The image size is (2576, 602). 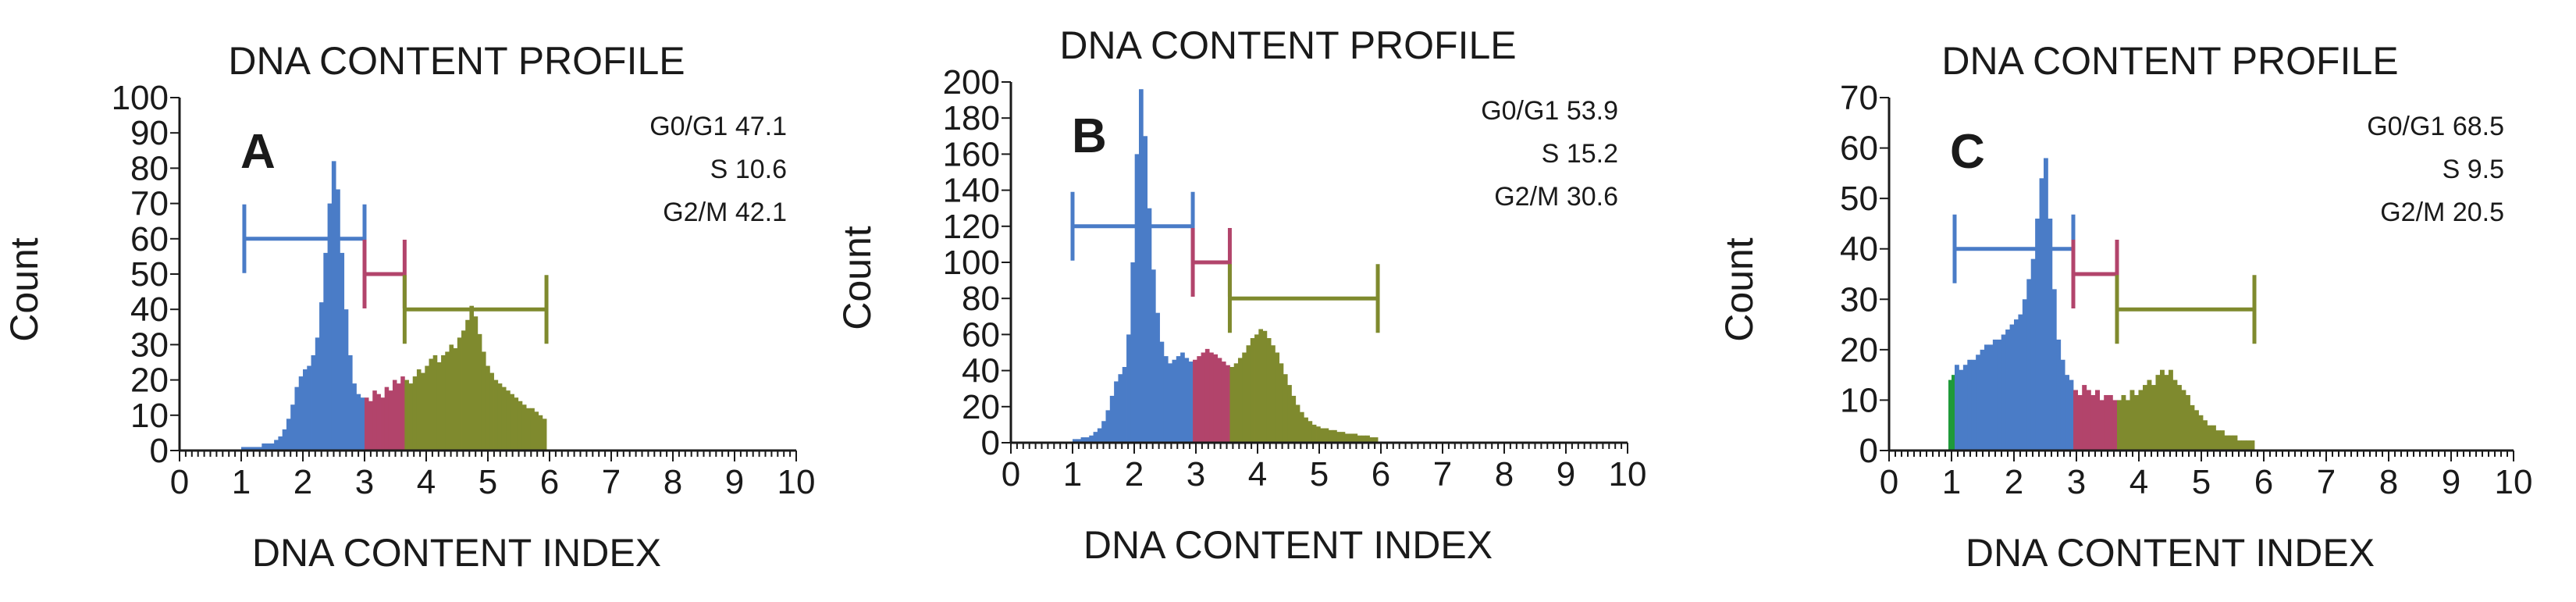 What do you see at coordinates (1442, 474) in the screenshot?
I see `x-tick-label: 7` at bounding box center [1442, 474].